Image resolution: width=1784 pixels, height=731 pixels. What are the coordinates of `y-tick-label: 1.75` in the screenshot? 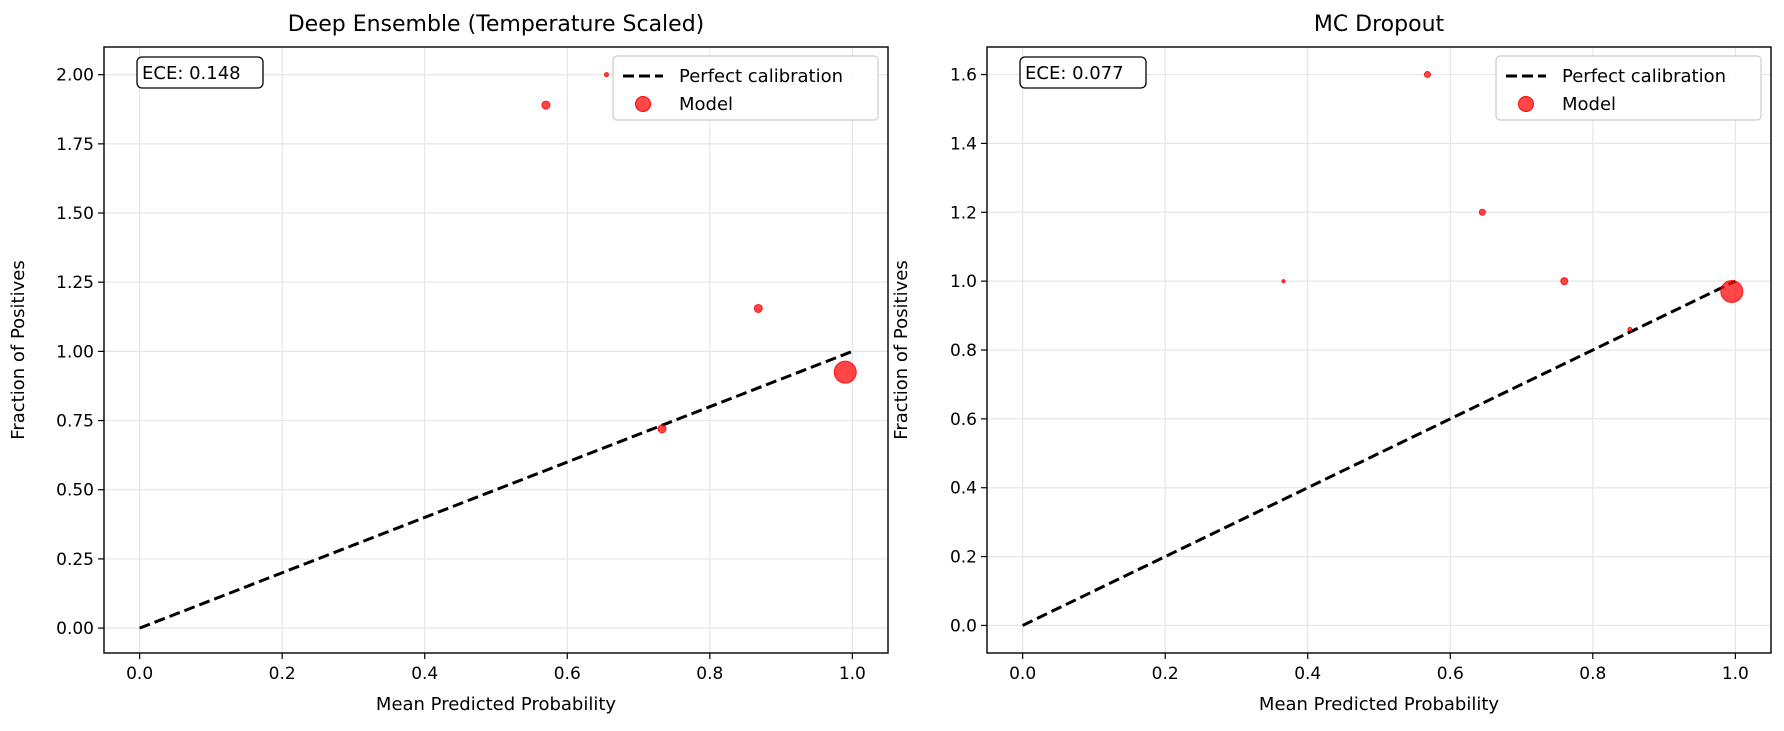 It's located at (75, 145).